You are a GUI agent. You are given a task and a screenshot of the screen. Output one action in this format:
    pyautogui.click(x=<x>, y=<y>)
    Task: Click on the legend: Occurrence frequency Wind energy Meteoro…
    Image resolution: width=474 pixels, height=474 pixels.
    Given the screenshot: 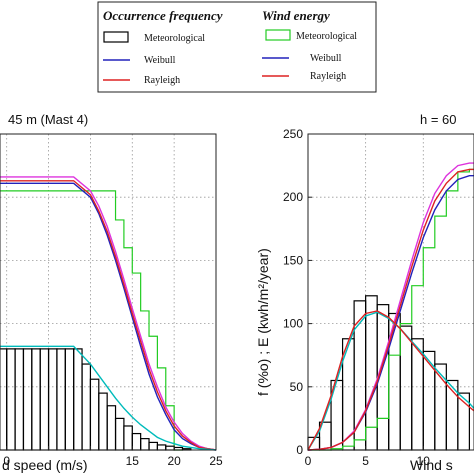 What is the action you would take?
    pyautogui.click(x=237, y=47)
    